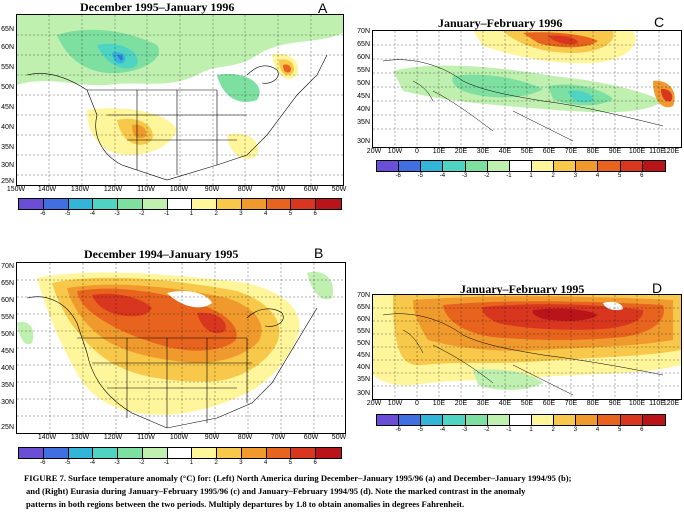  I want to click on lon-label: 60E, so click(549, 403).